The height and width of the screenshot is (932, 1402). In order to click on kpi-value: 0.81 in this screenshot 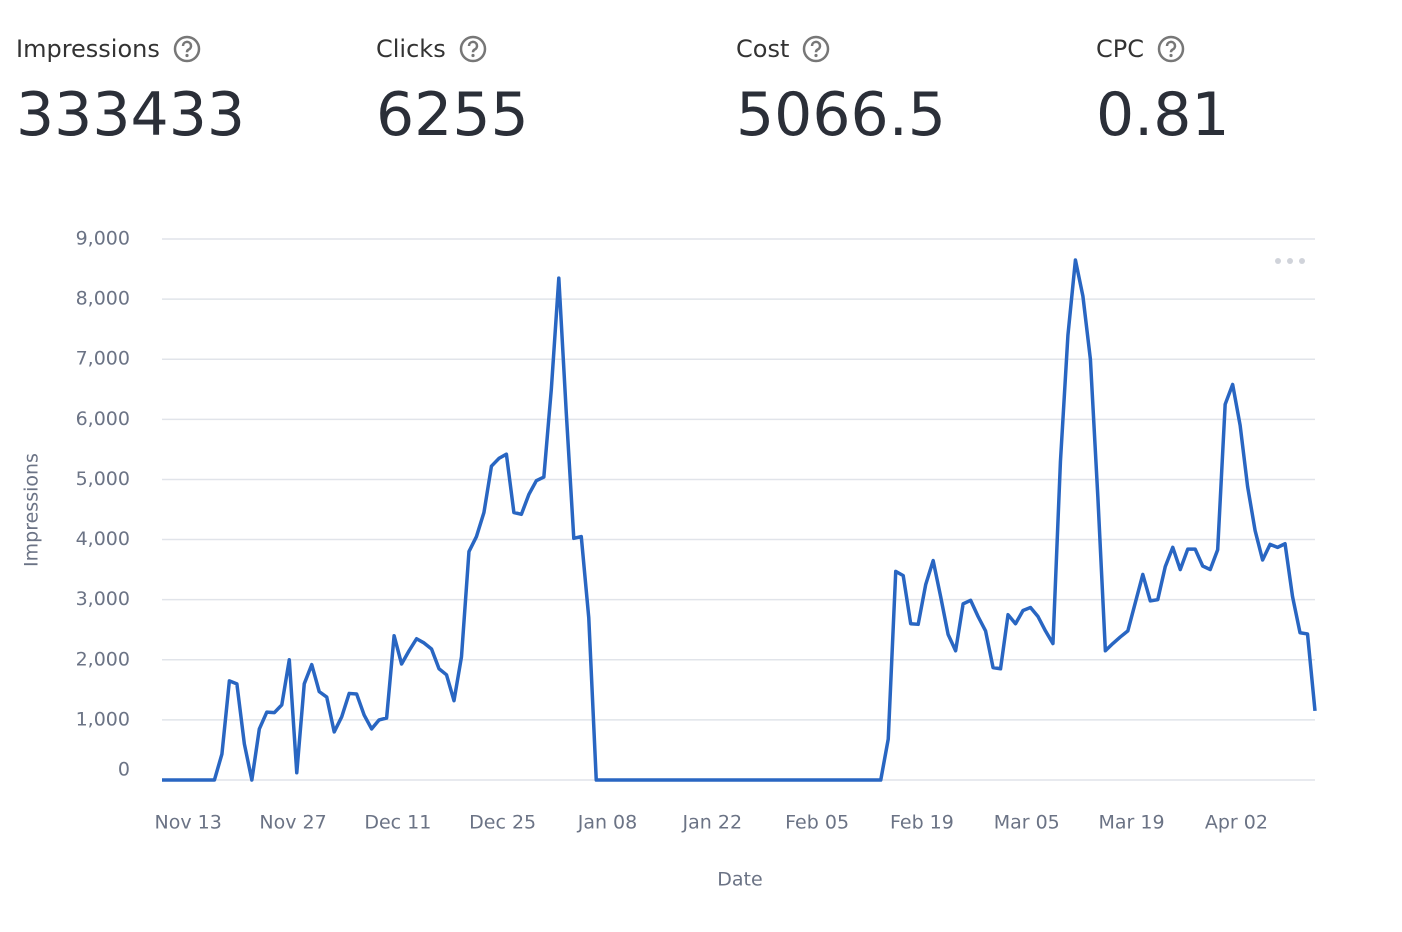, I will do `click(1163, 115)`.